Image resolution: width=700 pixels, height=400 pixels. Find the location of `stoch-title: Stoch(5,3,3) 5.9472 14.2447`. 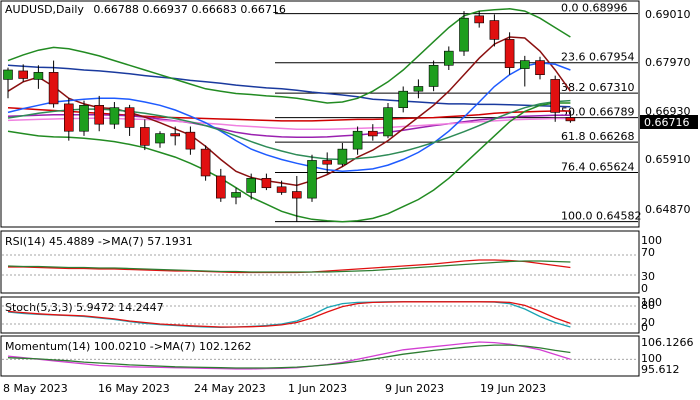

stoch-title: Stoch(5,3,3) 5.9472 14.2447 is located at coordinates (84, 307).